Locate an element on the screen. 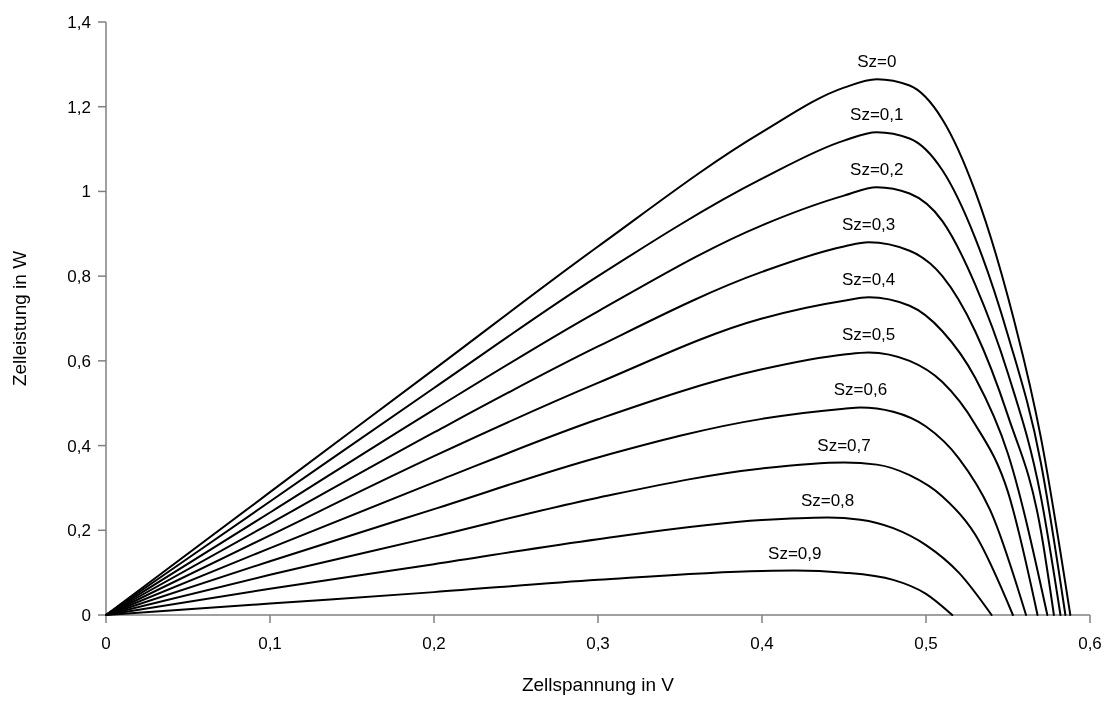 The width and height of the screenshot is (1112, 709). series-label: Sz=0,2 is located at coordinates (877, 170).